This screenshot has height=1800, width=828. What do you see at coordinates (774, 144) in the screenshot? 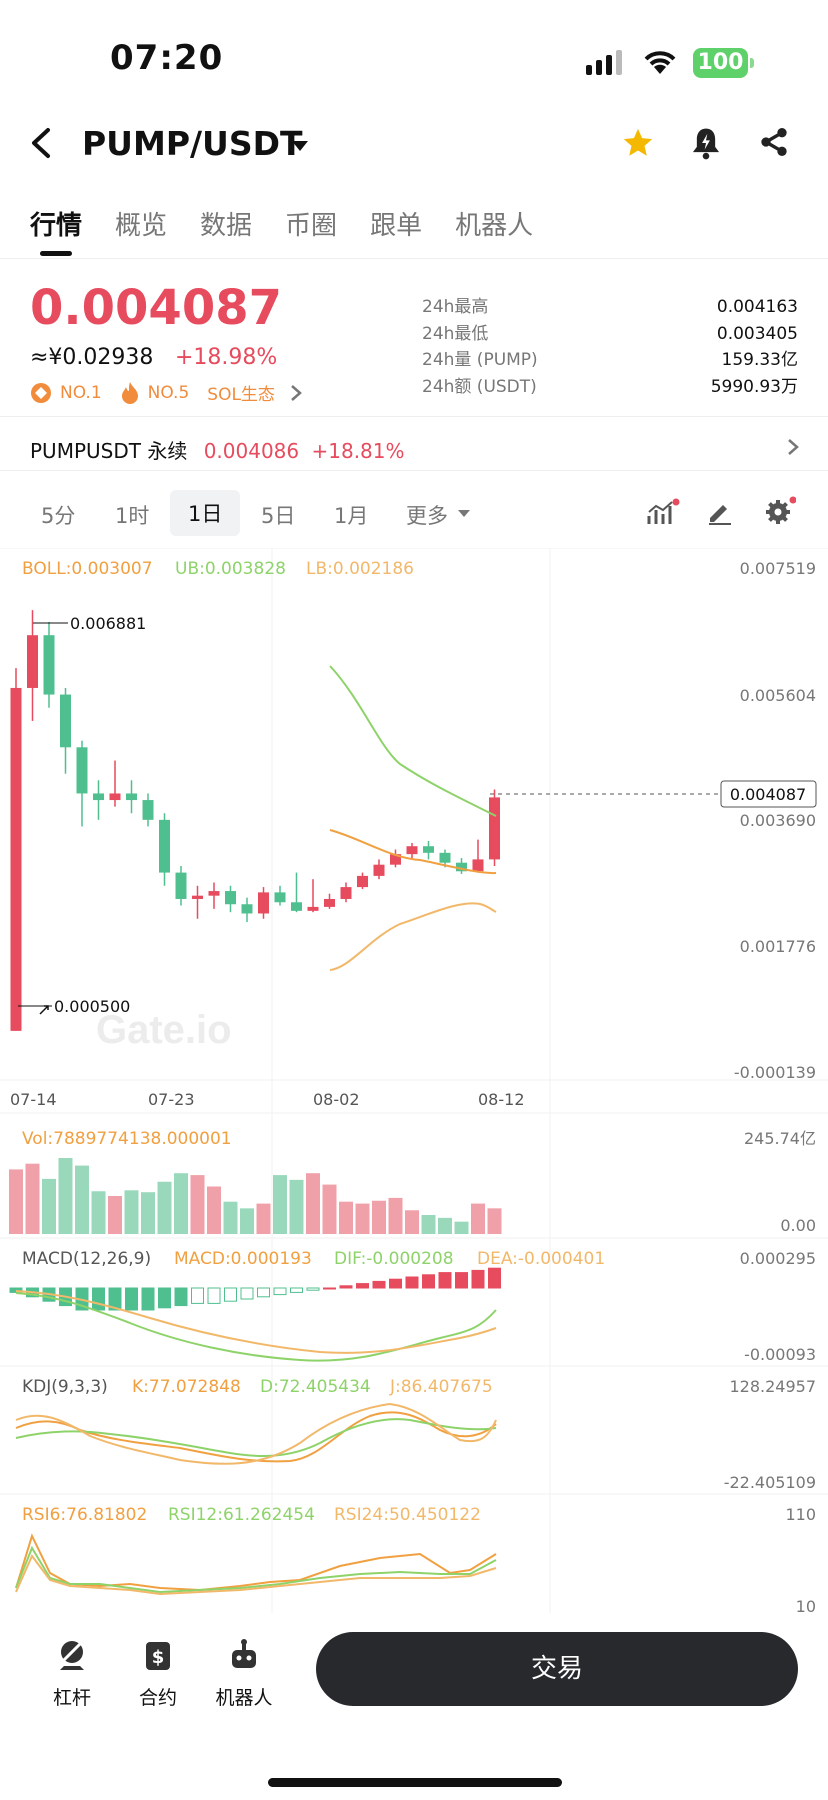
I see `share-icon` at bounding box center [774, 144].